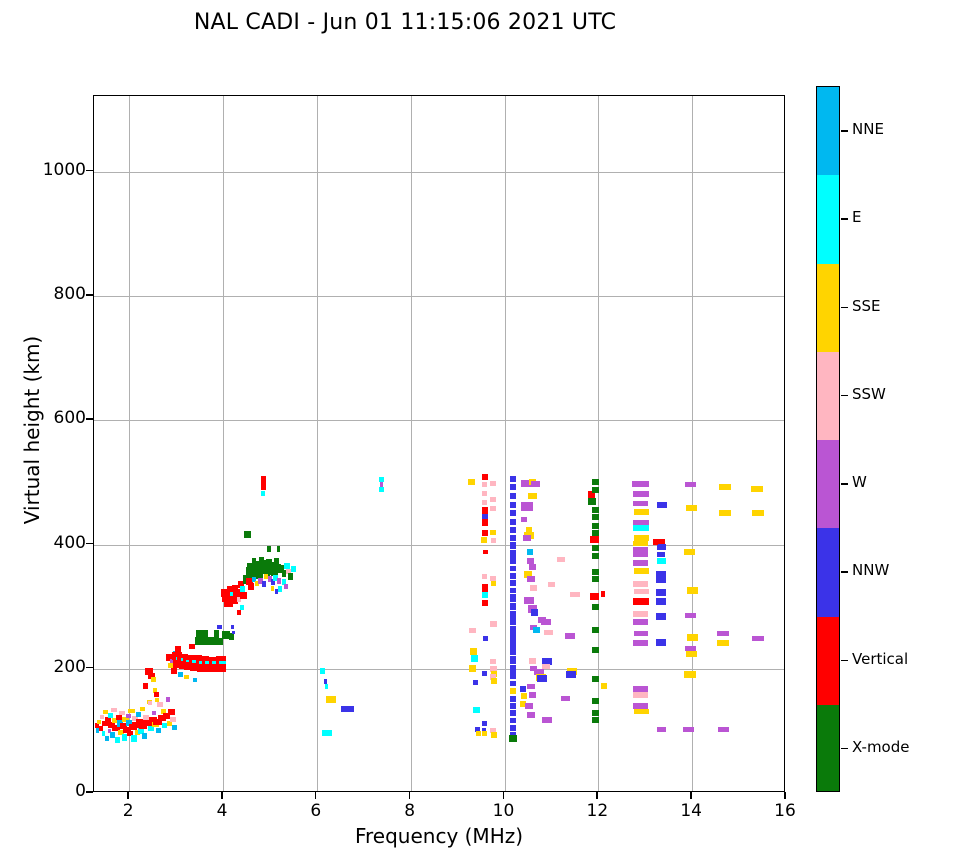 This screenshot has height=857, width=958. I want to click on x-tick-label: 16, so click(785, 811).